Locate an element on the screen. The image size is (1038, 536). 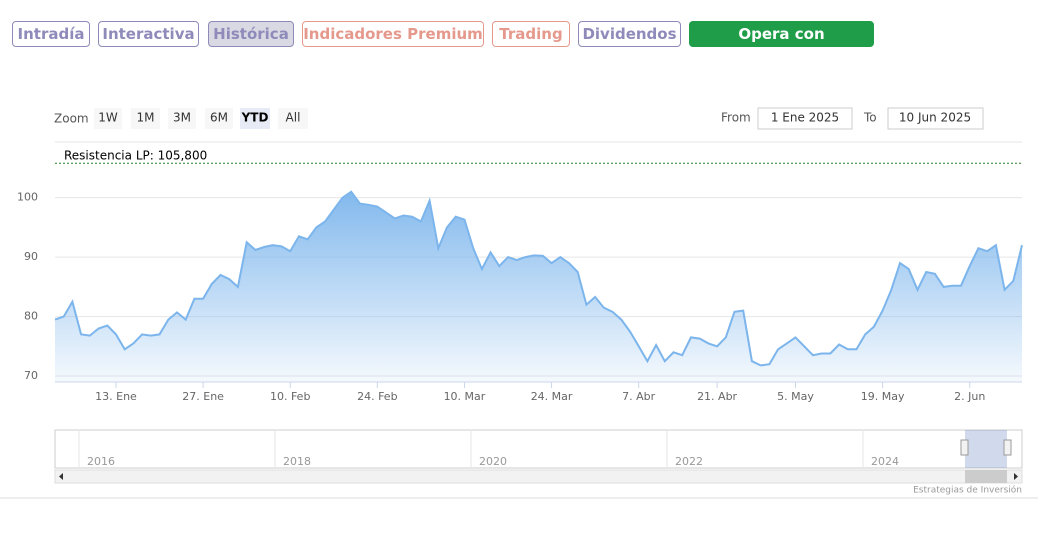
navigator-label: 2020 is located at coordinates (493, 461).